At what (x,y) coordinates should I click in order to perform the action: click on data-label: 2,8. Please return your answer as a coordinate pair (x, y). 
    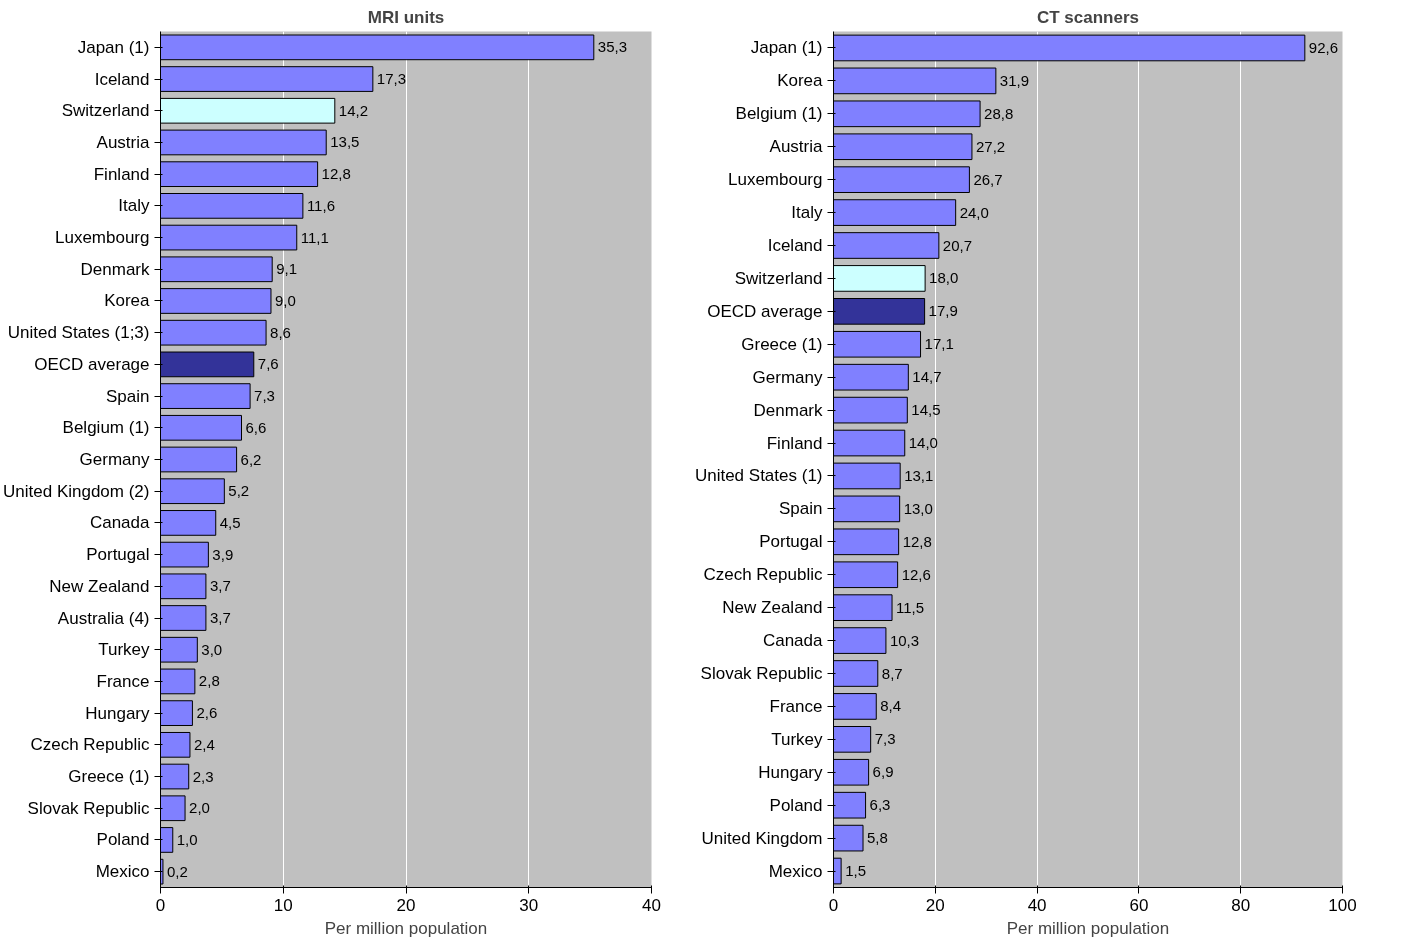
    Looking at the image, I should click on (209, 681).